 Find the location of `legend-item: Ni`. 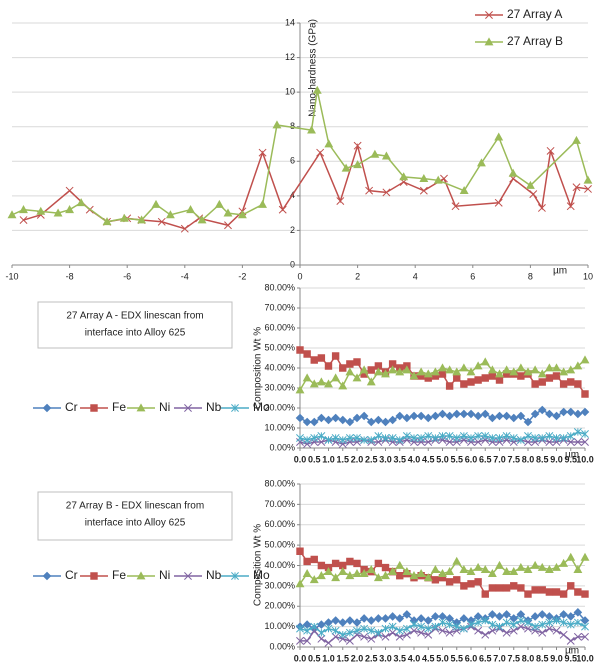

legend-item: Ni is located at coordinates (148, 407).